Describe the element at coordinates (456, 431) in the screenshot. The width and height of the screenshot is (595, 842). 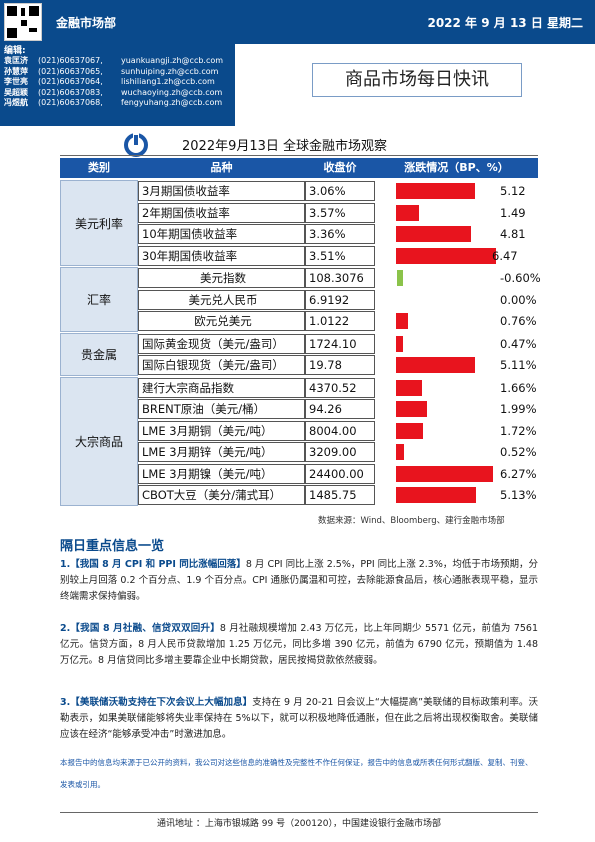
I see `change-bar-cell: 1.72%` at that location.